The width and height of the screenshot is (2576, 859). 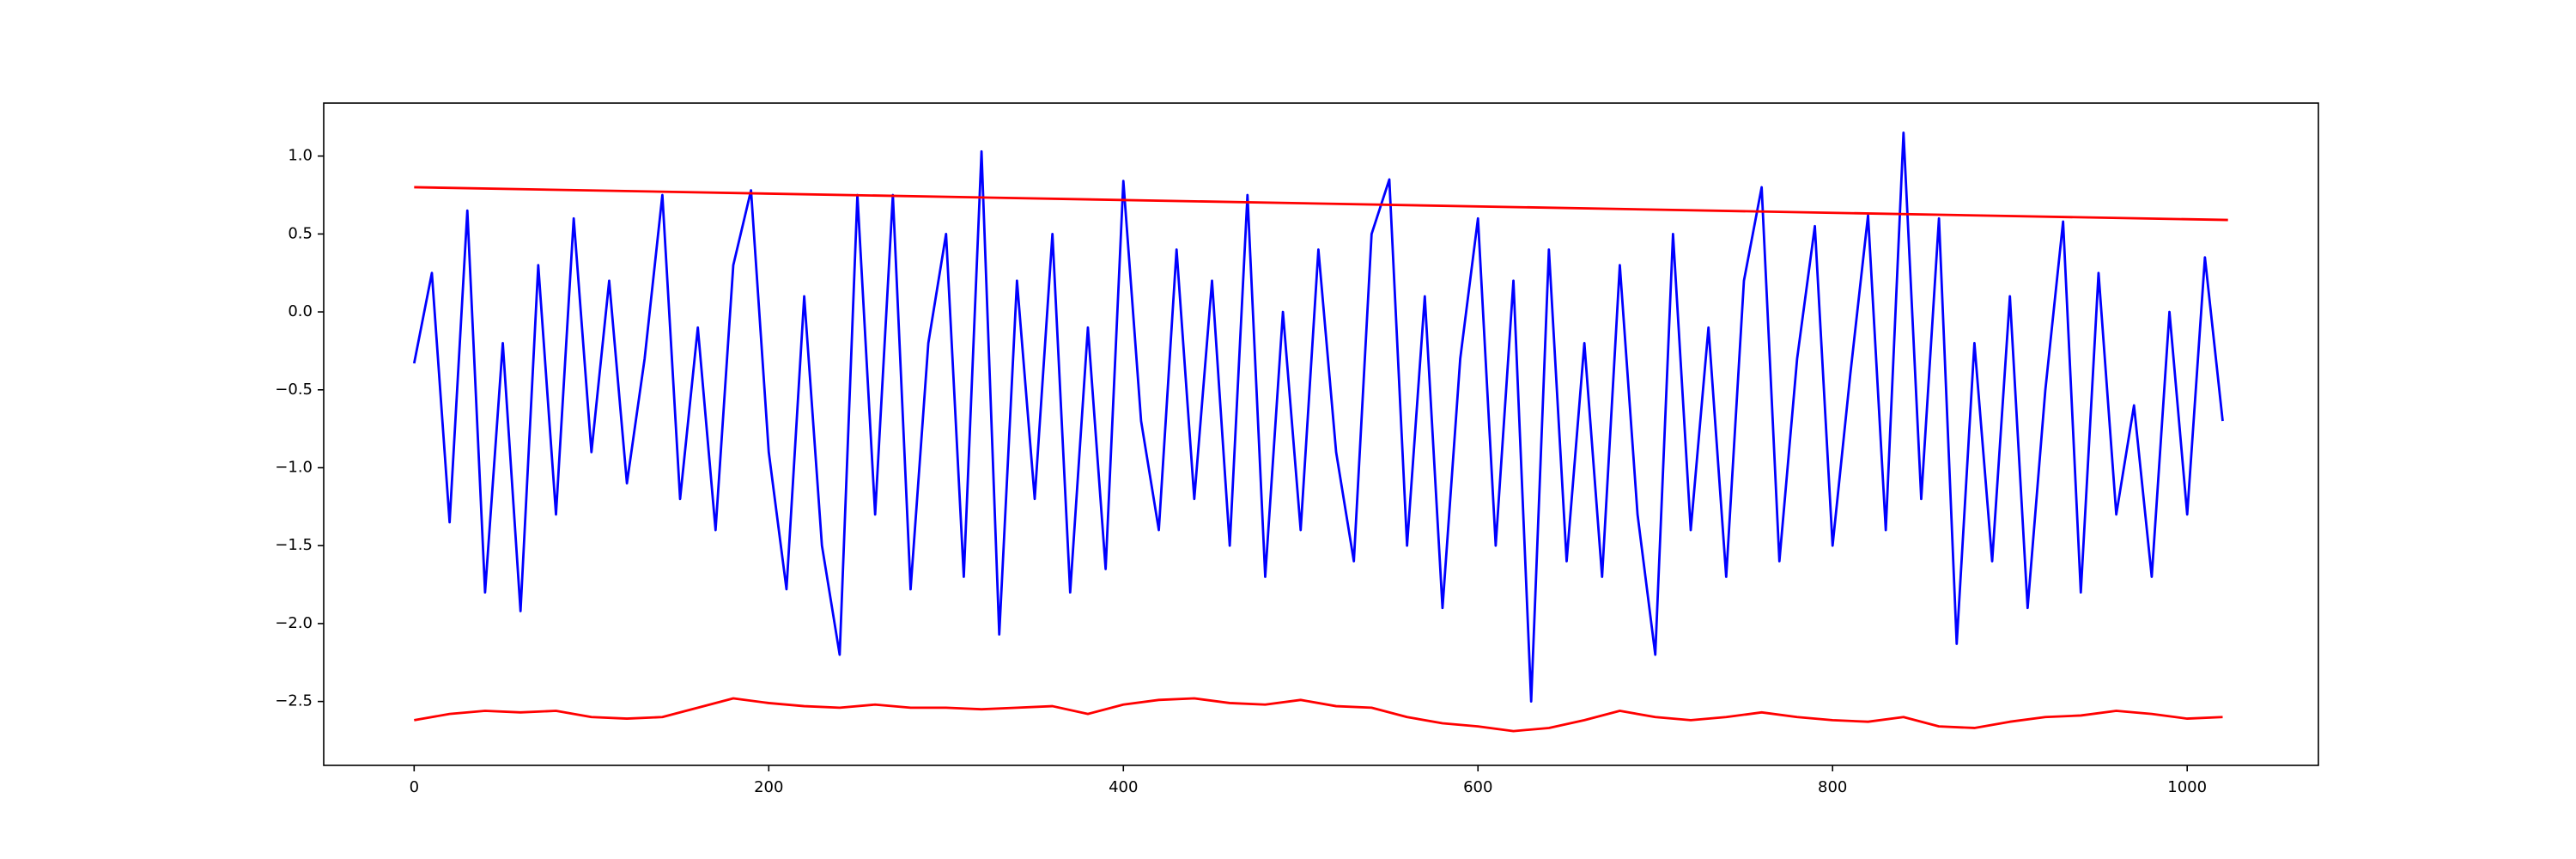 What do you see at coordinates (294, 701) in the screenshot?
I see `y-tick-label: −2.5` at bounding box center [294, 701].